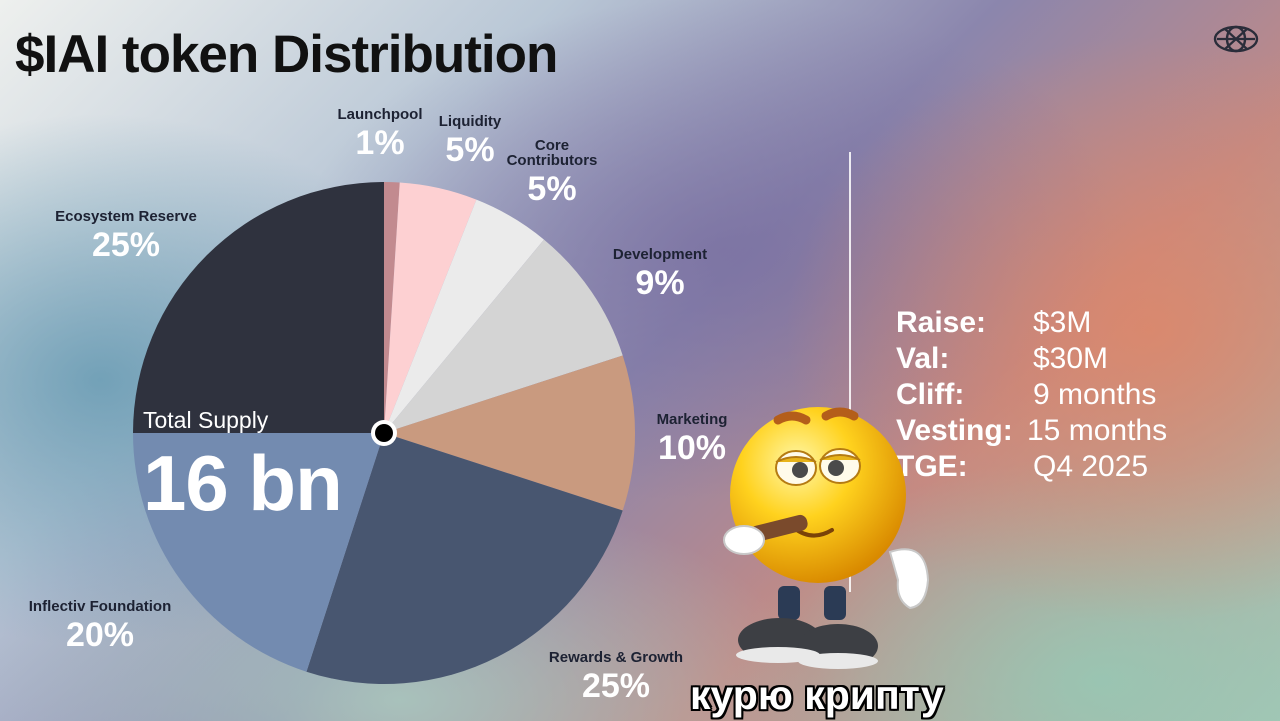 The width and height of the screenshot is (1280, 721). I want to click on slice-name-development: Development, so click(660, 254).